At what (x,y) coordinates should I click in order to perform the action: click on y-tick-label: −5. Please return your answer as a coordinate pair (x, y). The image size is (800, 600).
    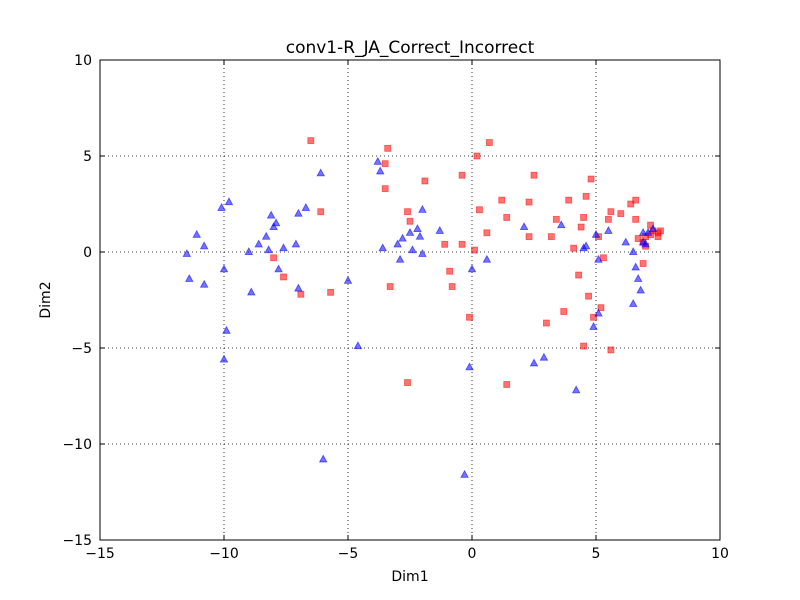
    Looking at the image, I should click on (81, 349).